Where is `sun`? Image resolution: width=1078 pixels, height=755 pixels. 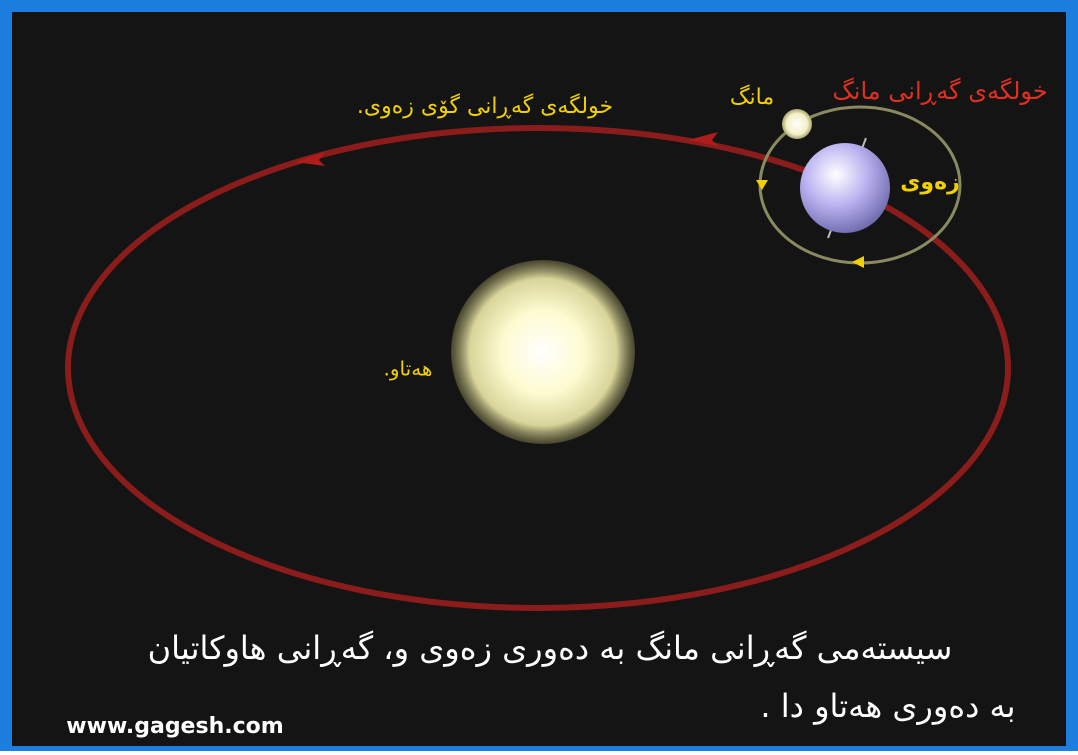
sun is located at coordinates (543, 352).